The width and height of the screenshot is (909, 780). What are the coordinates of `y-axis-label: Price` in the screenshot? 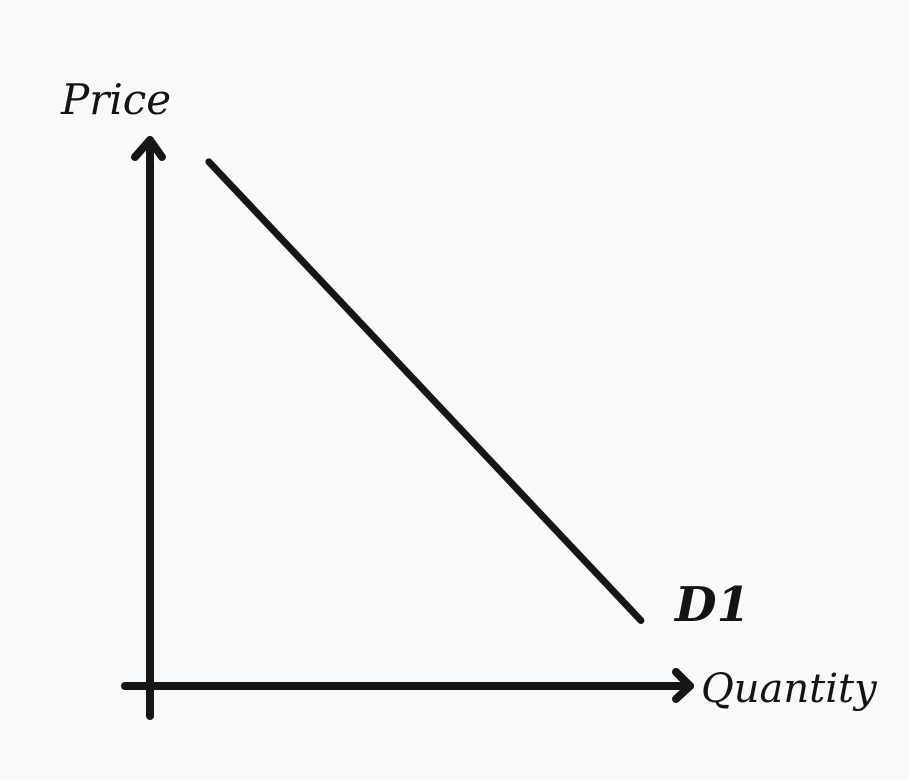 It's located at (115, 99).